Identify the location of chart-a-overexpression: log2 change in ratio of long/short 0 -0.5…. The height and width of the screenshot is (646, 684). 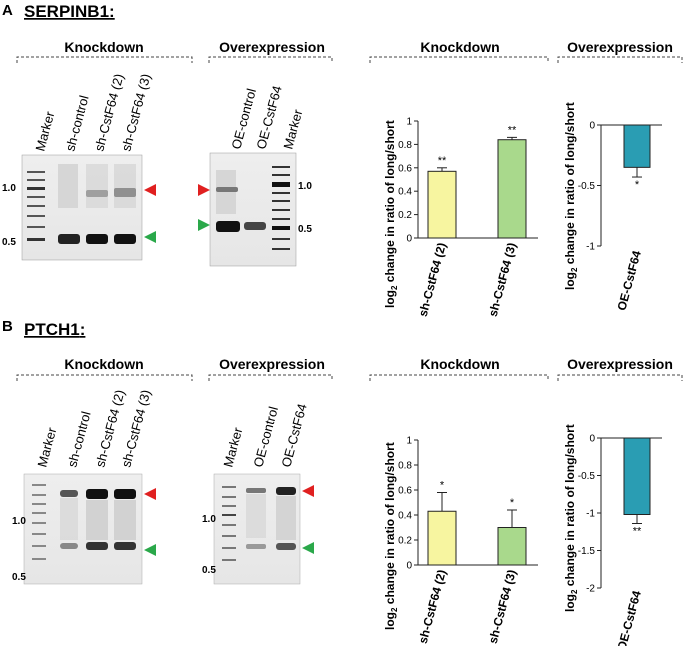
(612, 207).